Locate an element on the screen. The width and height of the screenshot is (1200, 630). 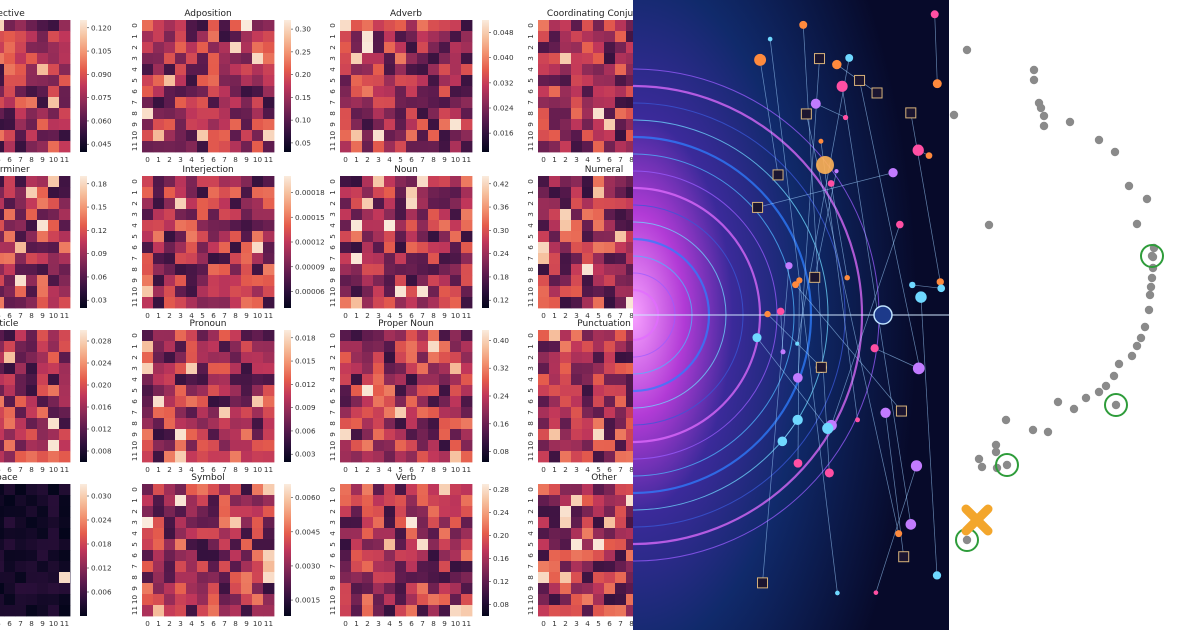
x-tick-label: 7 is located at coordinates (20, 469).